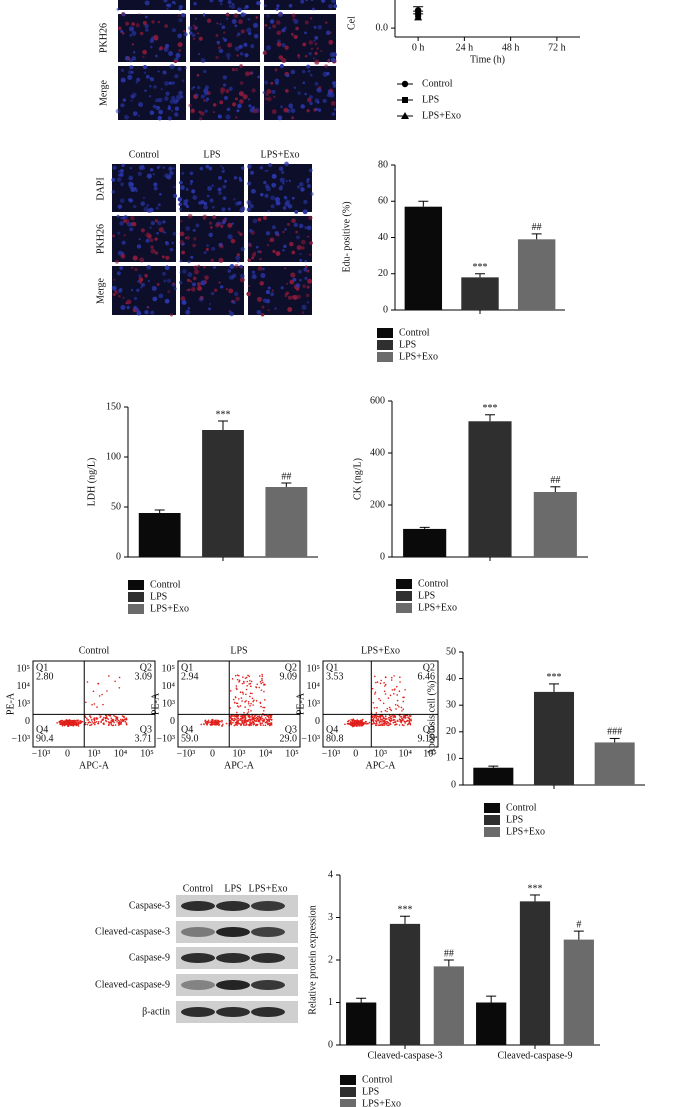 The height and width of the screenshot is (1107, 683). What do you see at coordinates (300, 5) in the screenshot?
I see `micrograph-bg` at bounding box center [300, 5].